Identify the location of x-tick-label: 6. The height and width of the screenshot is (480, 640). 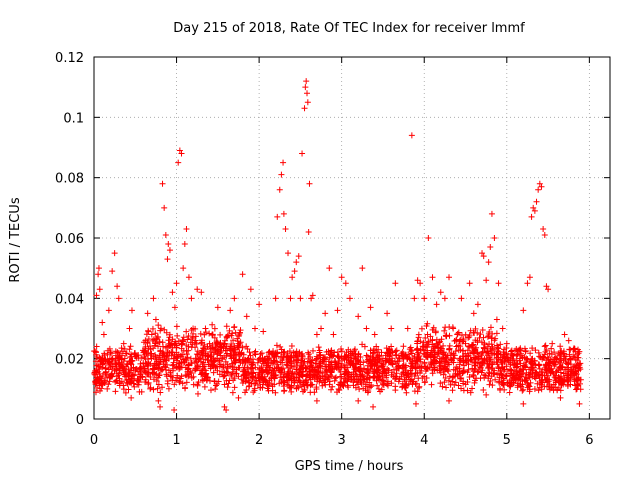
(589, 440).